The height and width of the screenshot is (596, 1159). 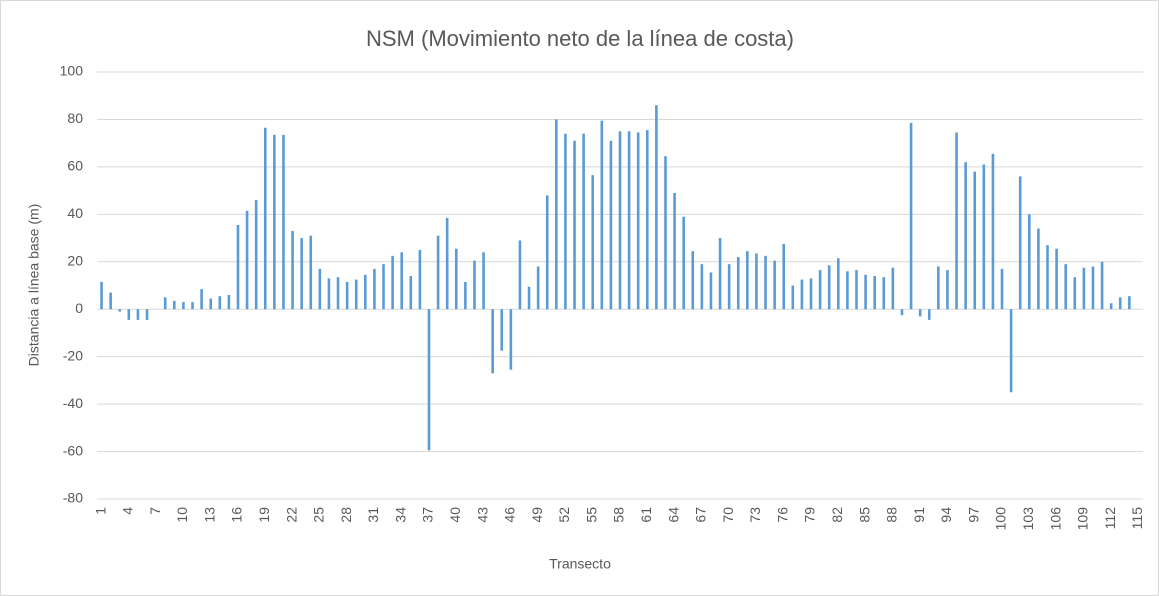 I want to click on x-tick-label: 97, so click(x=973, y=515).